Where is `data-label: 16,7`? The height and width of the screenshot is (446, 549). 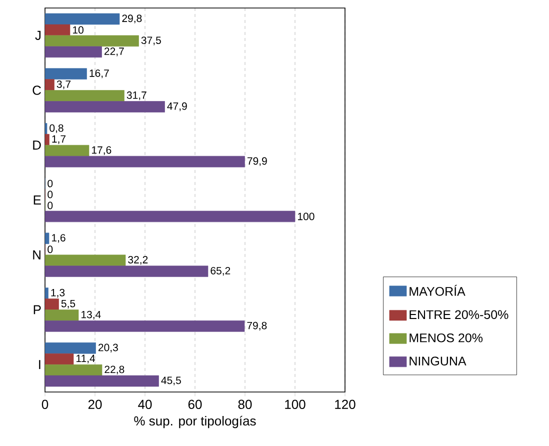
data-label: 16,7 is located at coordinates (99, 73).